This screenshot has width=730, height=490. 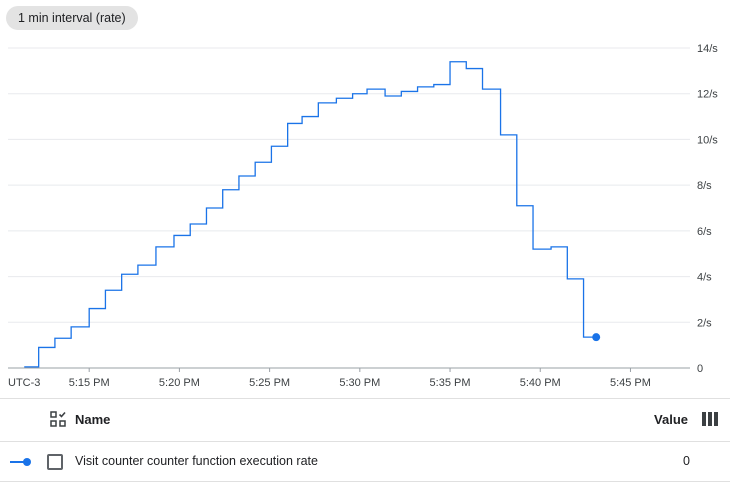 I want to click on legend-value-header: Value, so click(x=671, y=419).